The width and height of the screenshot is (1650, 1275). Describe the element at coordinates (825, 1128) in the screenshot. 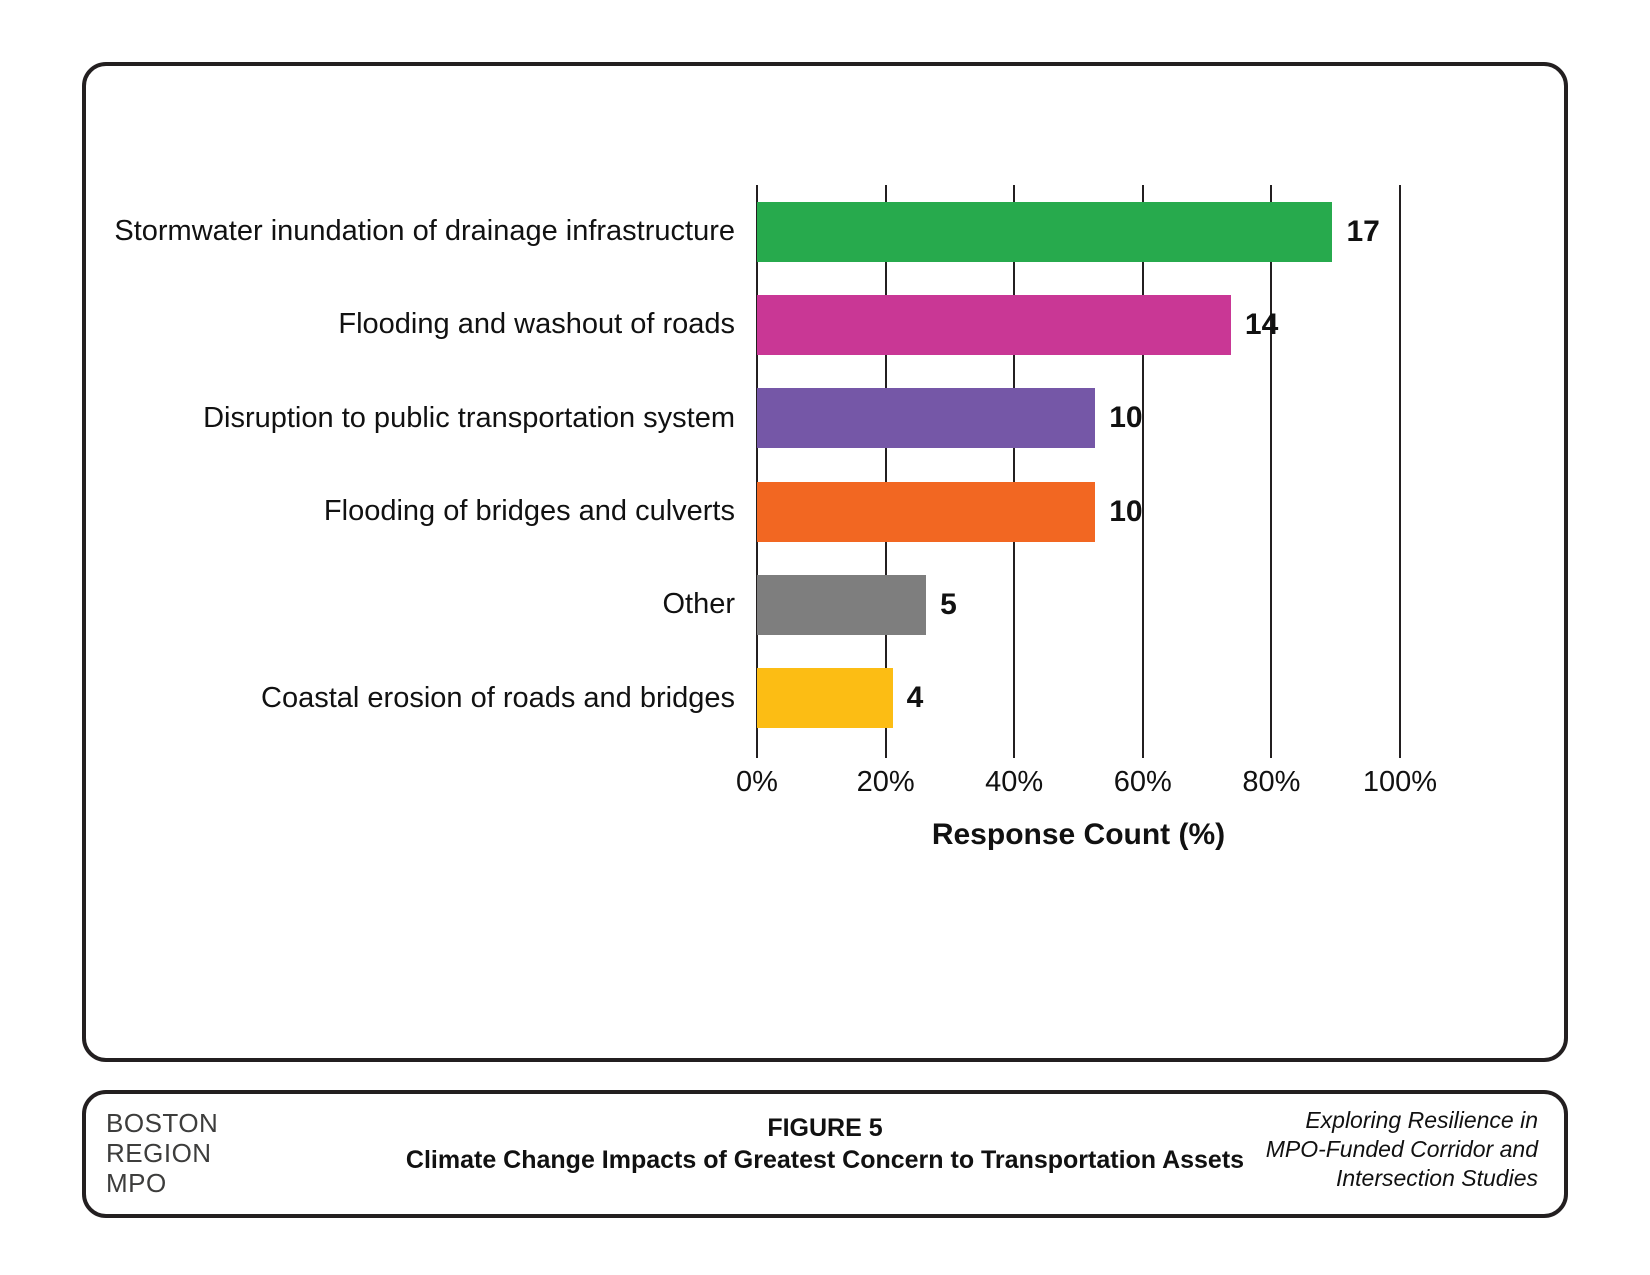

I see `figure-number: FIGURE 5` at that location.